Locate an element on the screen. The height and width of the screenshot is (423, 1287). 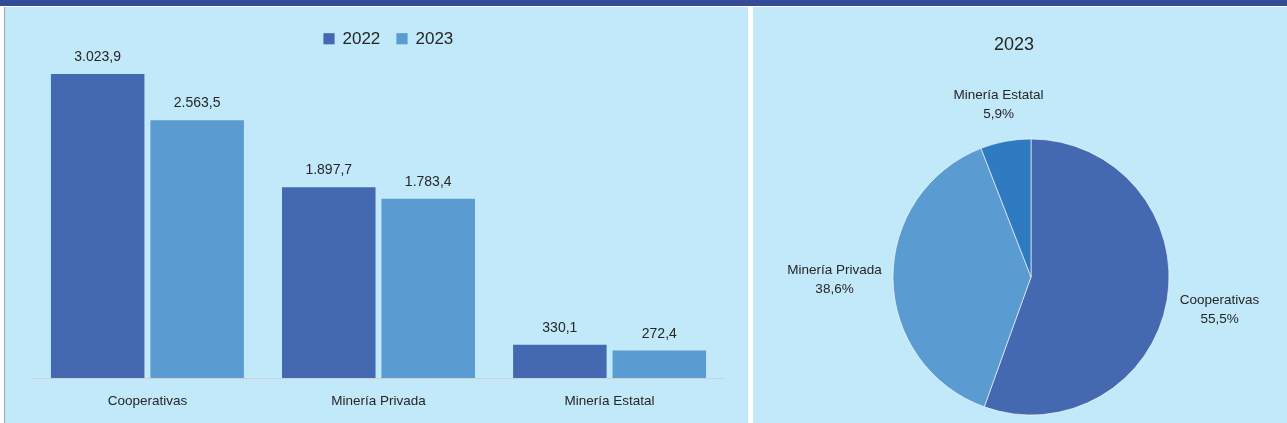
slice-label: Cooperativas is located at coordinates (1219, 300).